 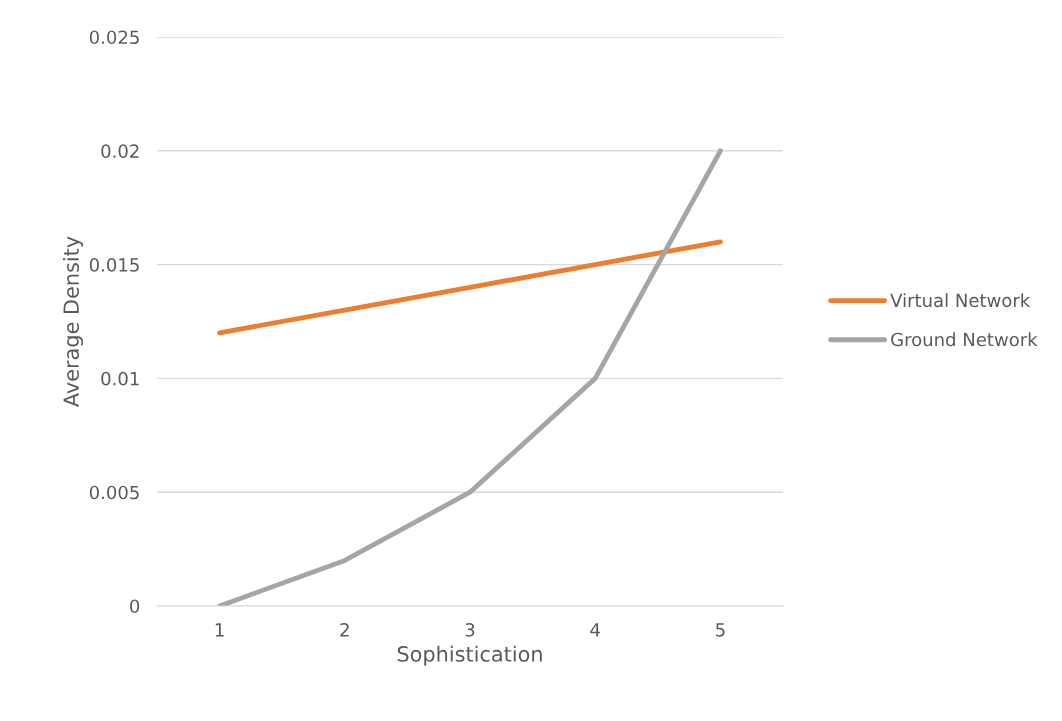 I want to click on x-tick-label: 5, so click(x=720, y=630).